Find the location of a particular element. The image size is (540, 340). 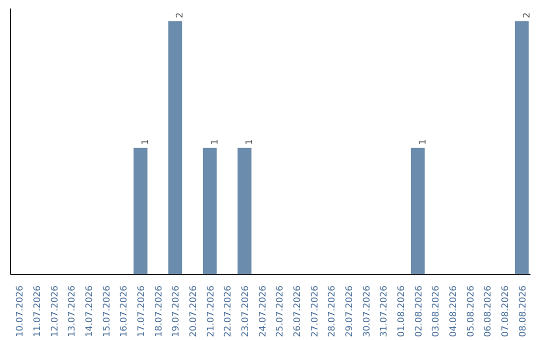

x-tick-label: 17.07.2026 is located at coordinates (142, 311).